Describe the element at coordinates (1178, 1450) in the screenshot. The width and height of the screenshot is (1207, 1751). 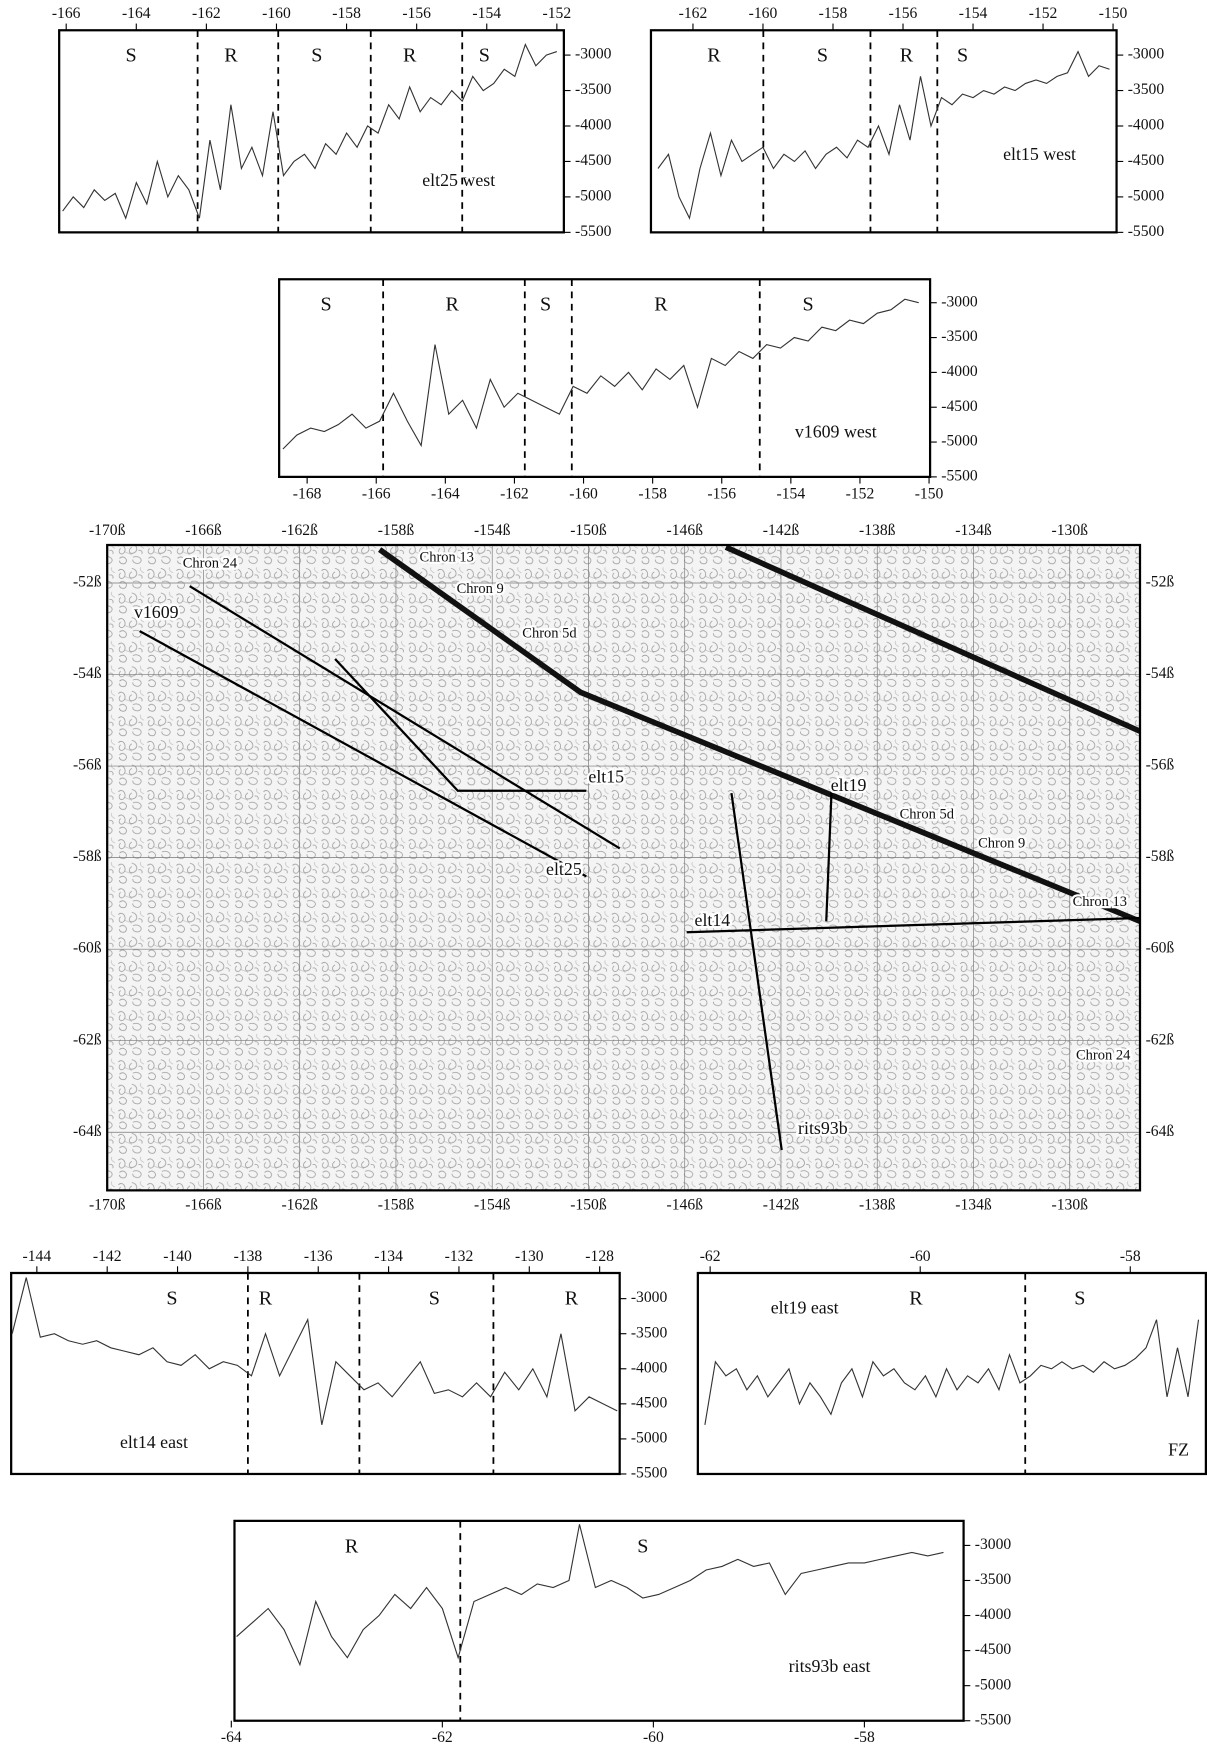
I see `profile-label: FZ` at that location.